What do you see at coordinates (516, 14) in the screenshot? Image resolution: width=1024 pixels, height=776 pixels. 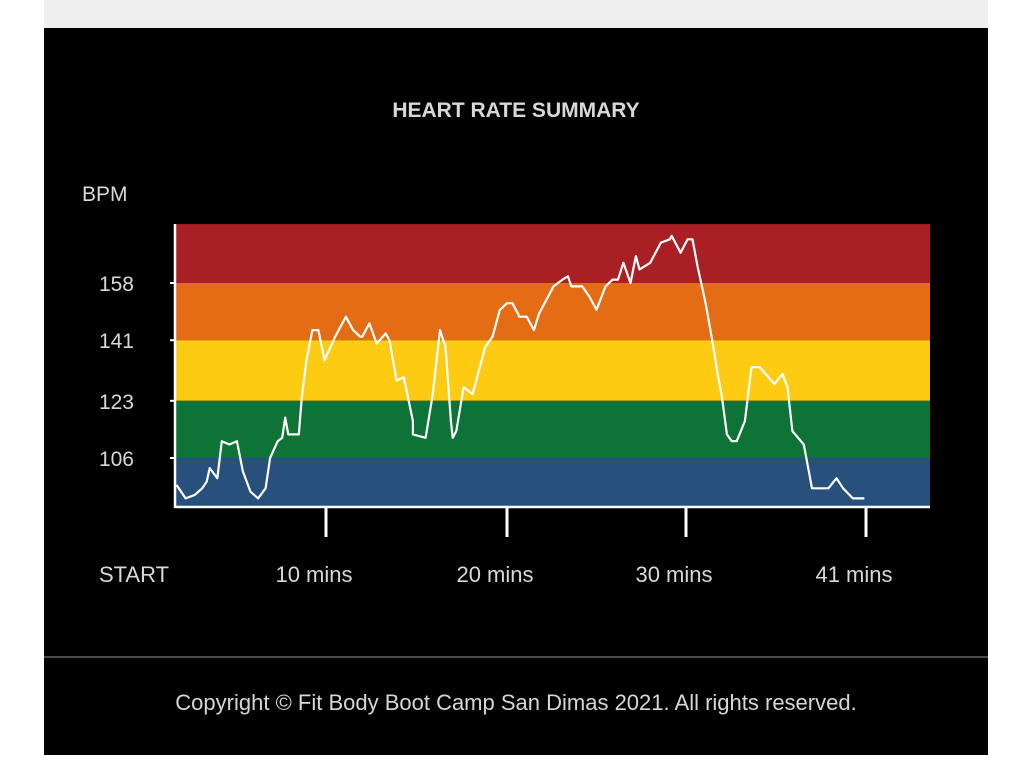 I see `top-bar` at bounding box center [516, 14].